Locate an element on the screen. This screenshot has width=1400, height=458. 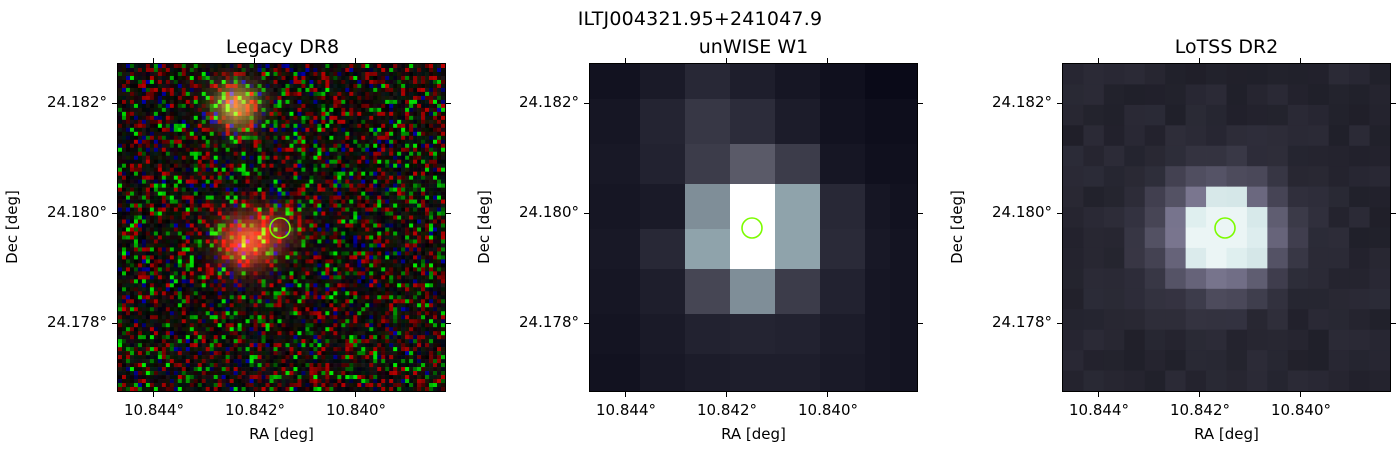
panel-title: unWISE W1 is located at coordinates (753, 47).